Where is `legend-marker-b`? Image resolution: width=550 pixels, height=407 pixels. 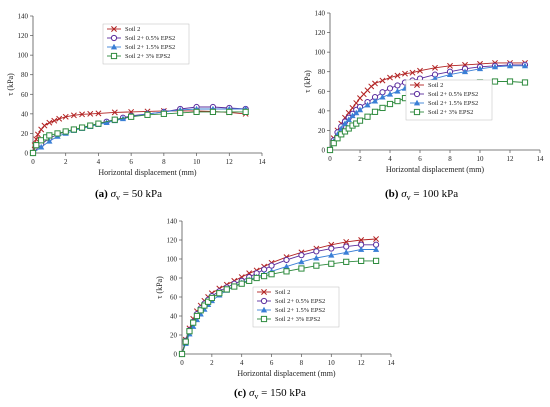
legend-marker-b is located at coordinates (417, 85).